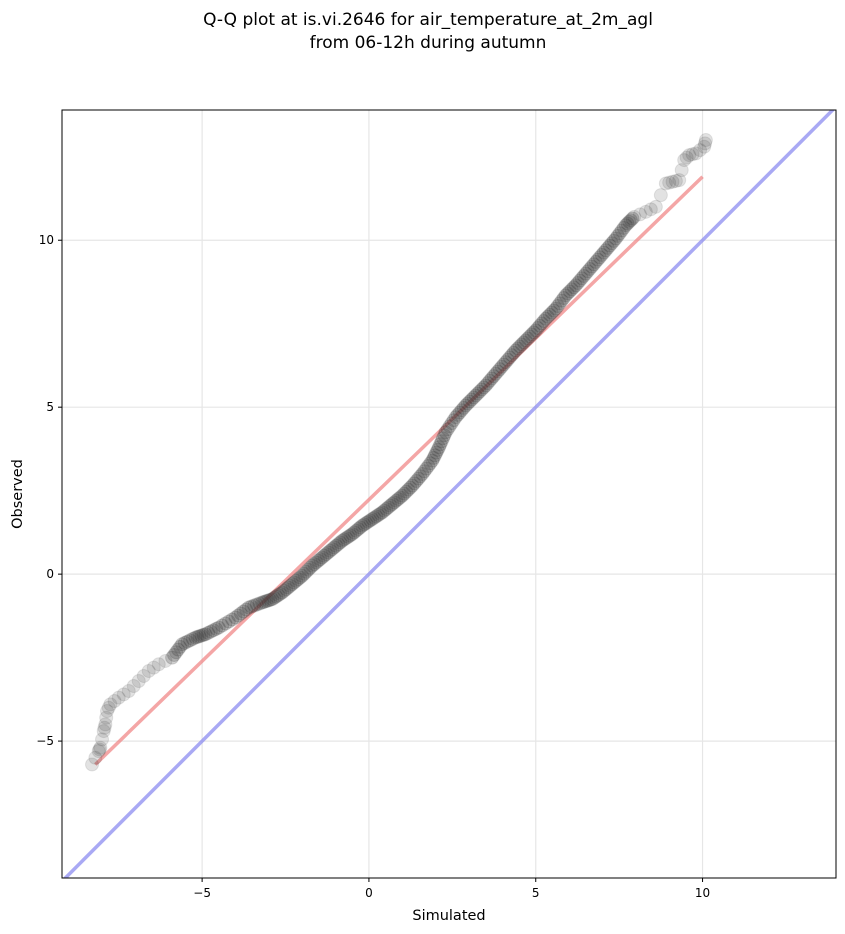 This screenshot has width=845, height=934. What do you see at coordinates (702, 893) in the screenshot?
I see `x-tick-label: 10` at bounding box center [702, 893].